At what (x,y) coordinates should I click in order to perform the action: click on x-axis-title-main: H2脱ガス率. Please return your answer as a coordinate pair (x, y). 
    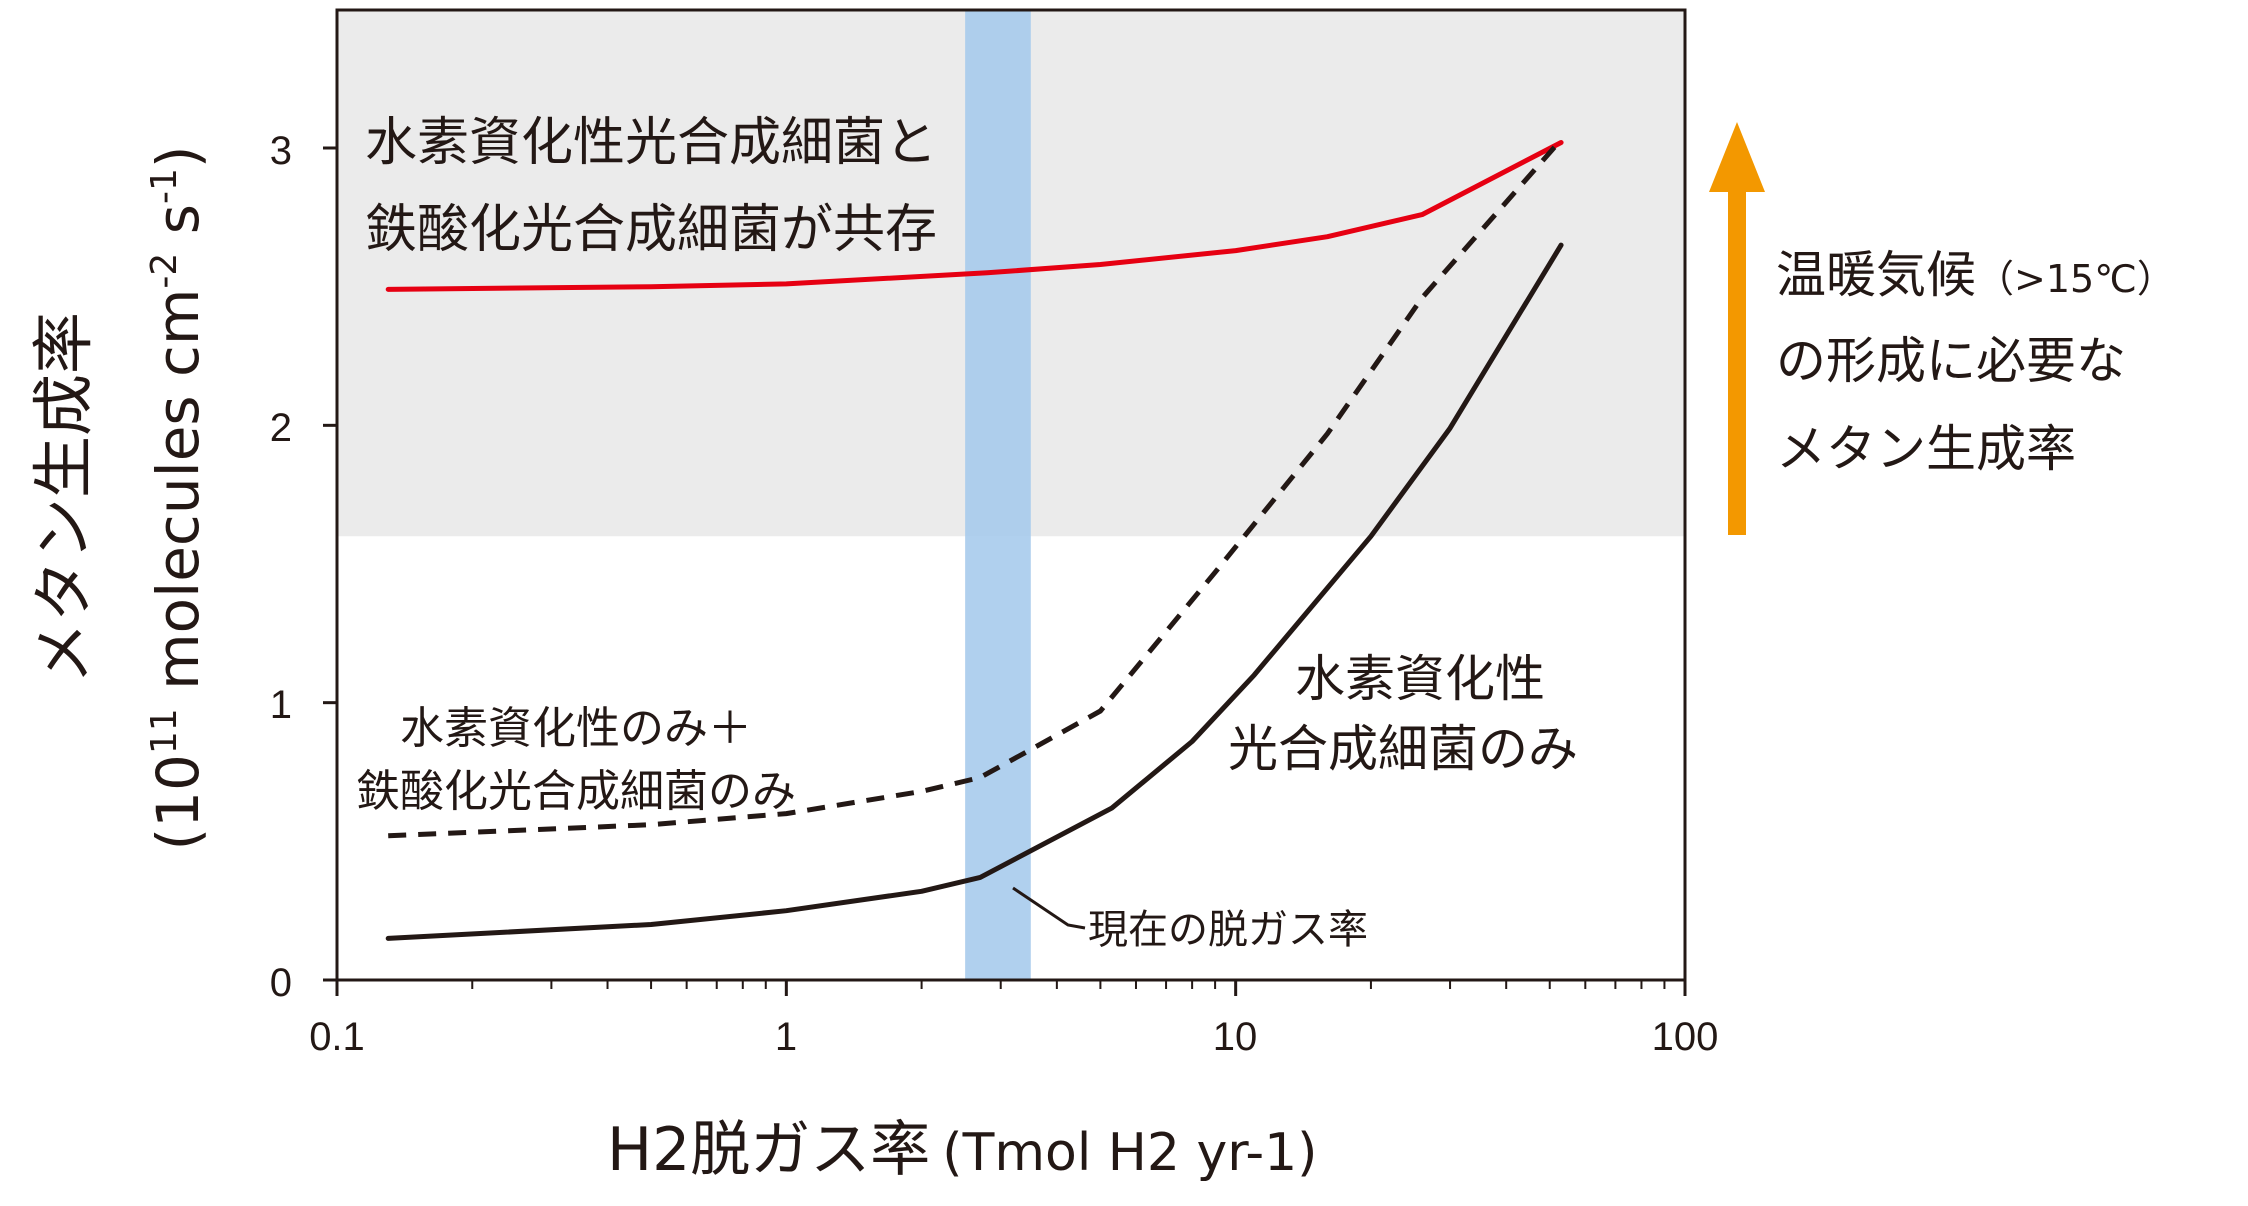
    Looking at the image, I should click on (768, 1150).